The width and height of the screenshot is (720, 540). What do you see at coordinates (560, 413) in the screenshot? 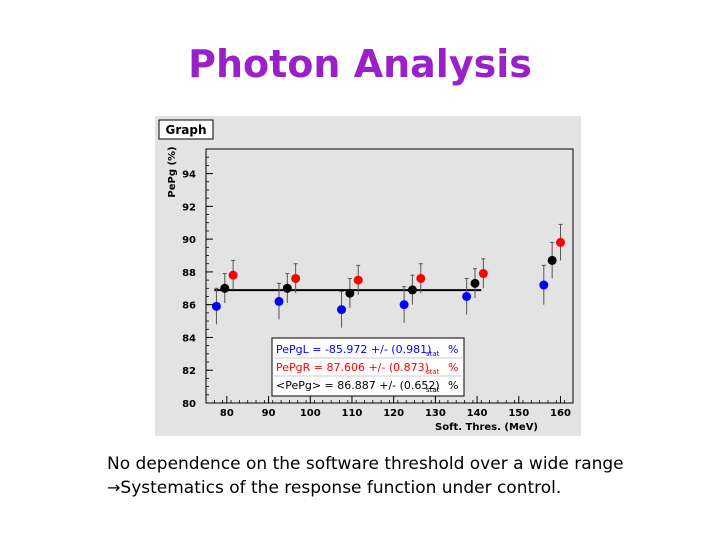
I see `x-tick-label: 160` at bounding box center [560, 413].